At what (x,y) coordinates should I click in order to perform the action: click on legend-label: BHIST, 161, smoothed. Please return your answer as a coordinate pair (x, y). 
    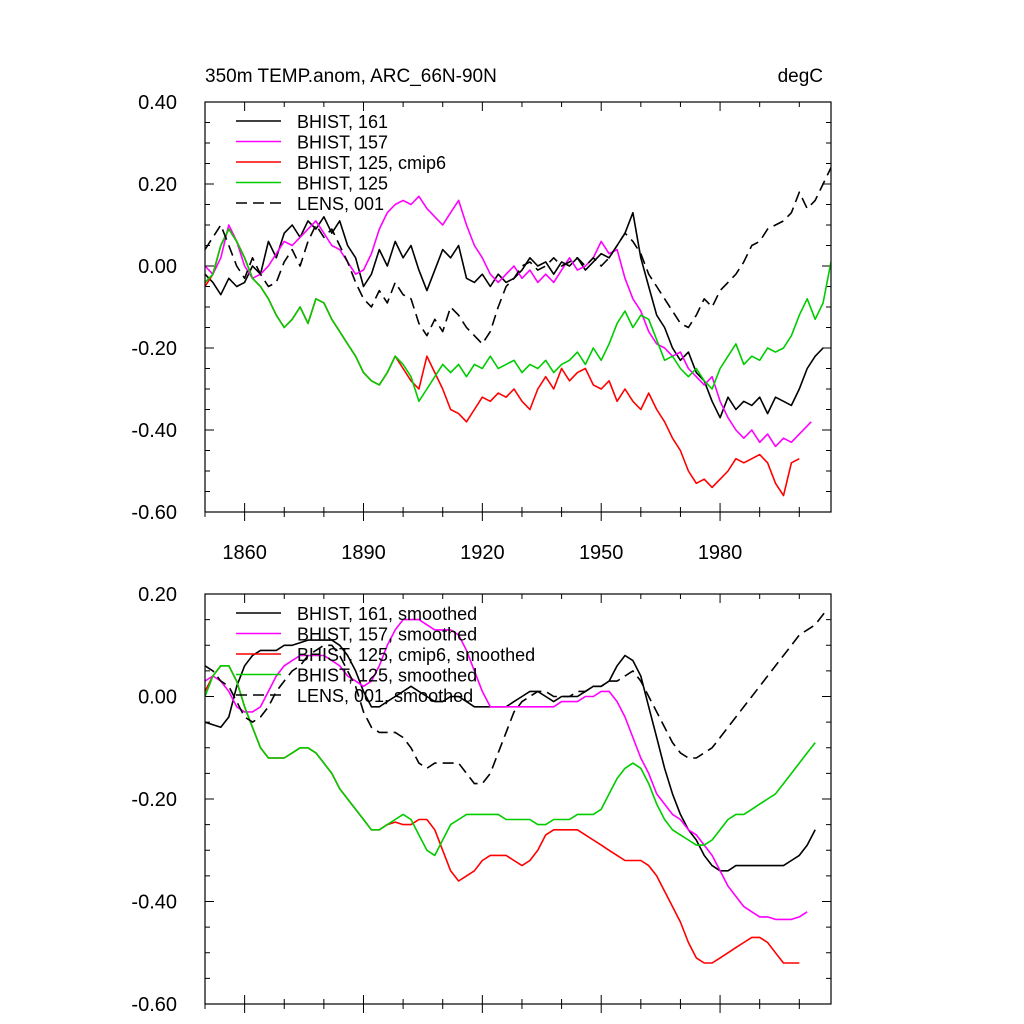
    Looking at the image, I should click on (387, 614).